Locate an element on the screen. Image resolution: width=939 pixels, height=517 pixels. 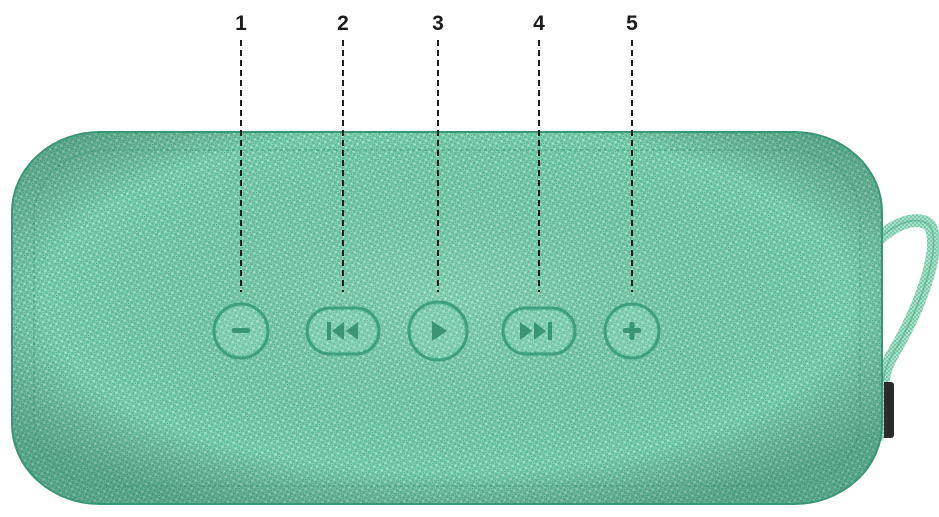
plus-icon is located at coordinates (632, 331).